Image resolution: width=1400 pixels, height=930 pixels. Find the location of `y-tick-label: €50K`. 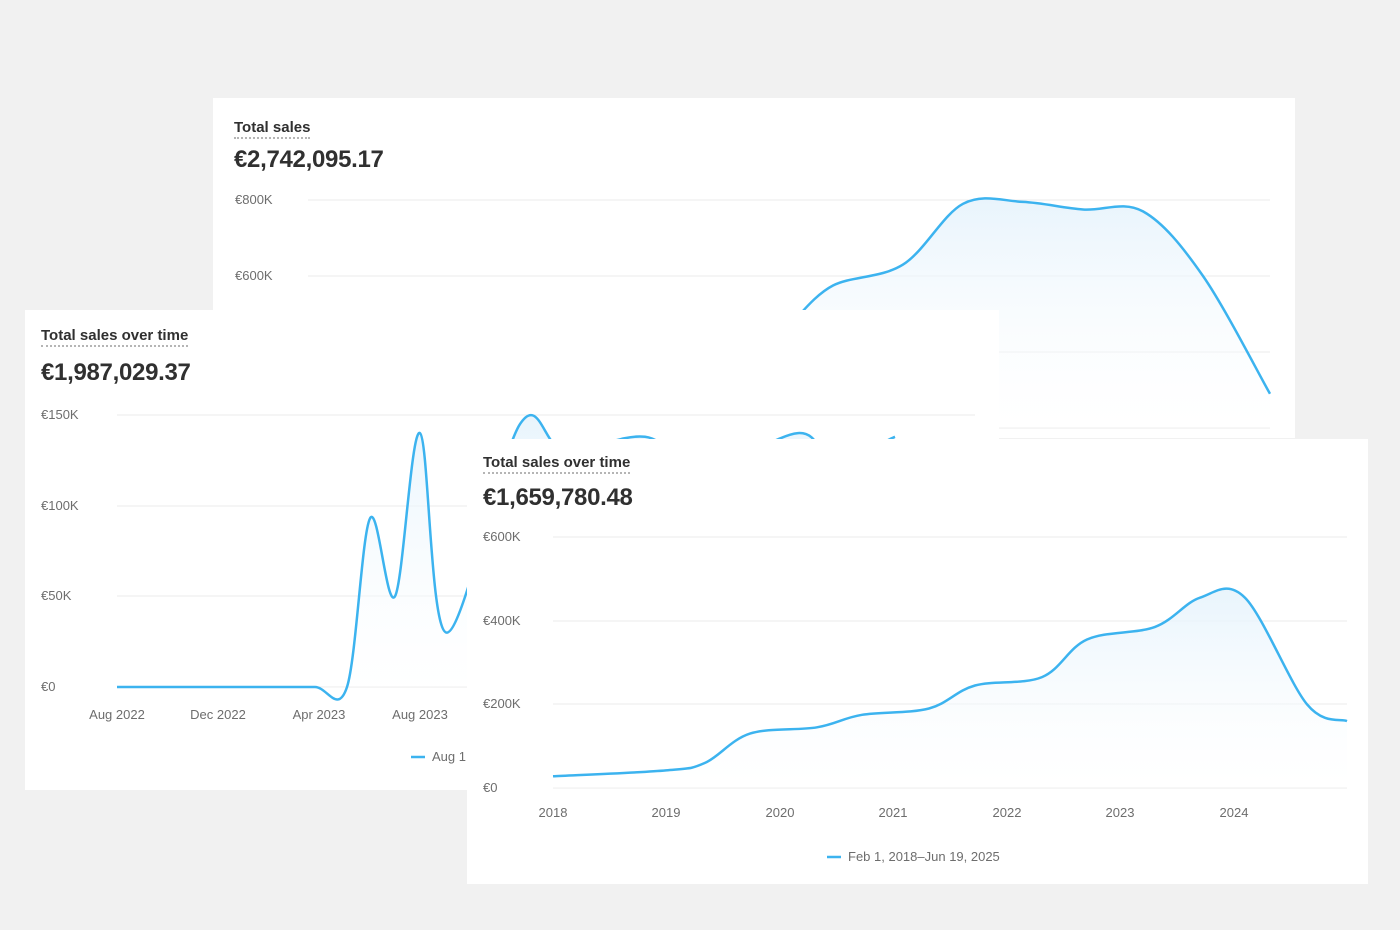

y-tick-label: €50K is located at coordinates (56, 595).